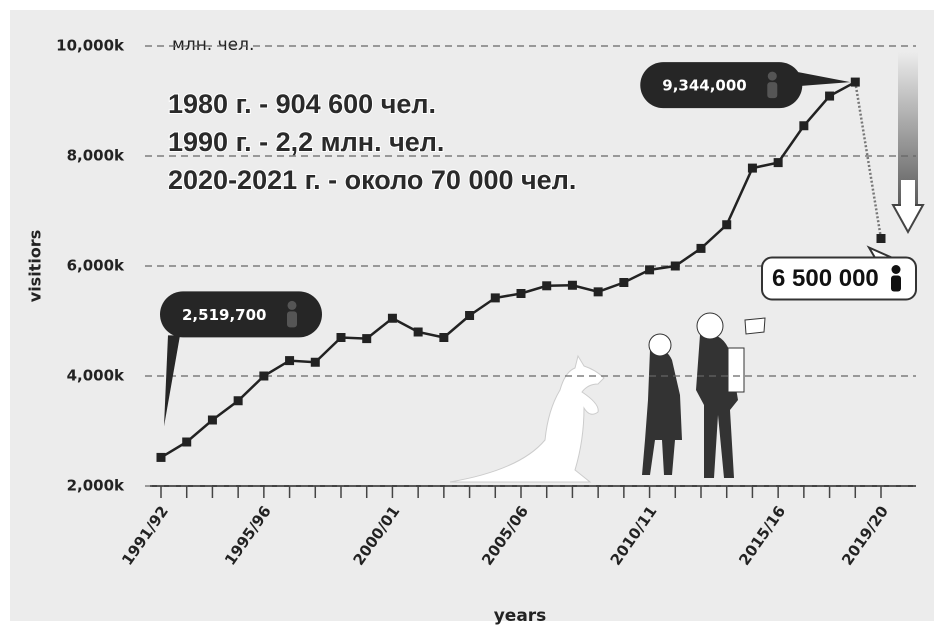 This screenshot has height=631, width=944. I want to click on y-tick-label: 10,000k, so click(90, 46).